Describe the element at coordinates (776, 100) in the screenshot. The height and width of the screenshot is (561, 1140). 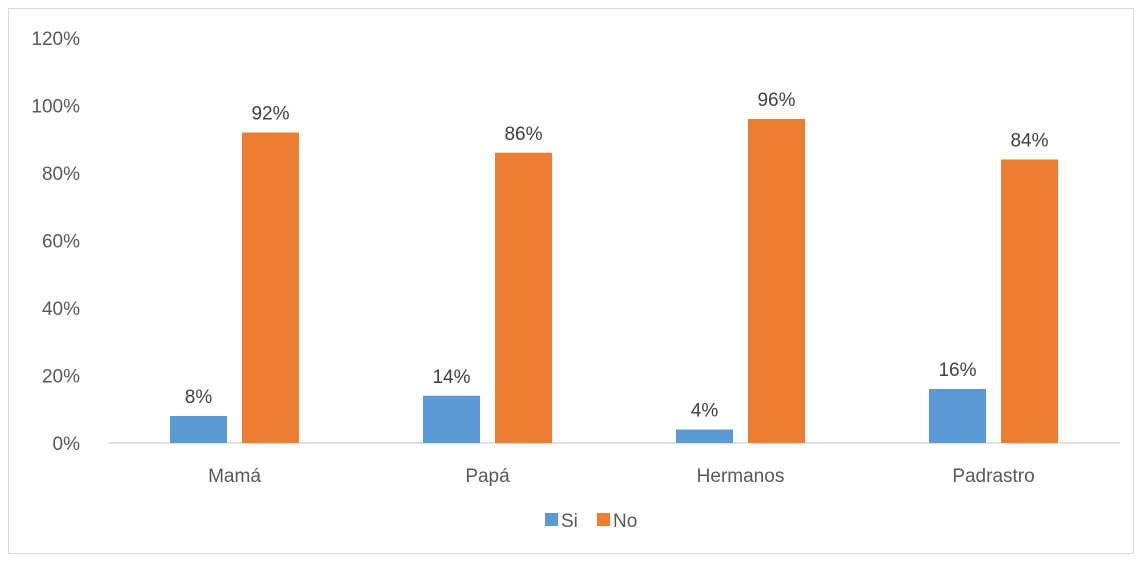
I see `data-label-no-2: 96%` at that location.